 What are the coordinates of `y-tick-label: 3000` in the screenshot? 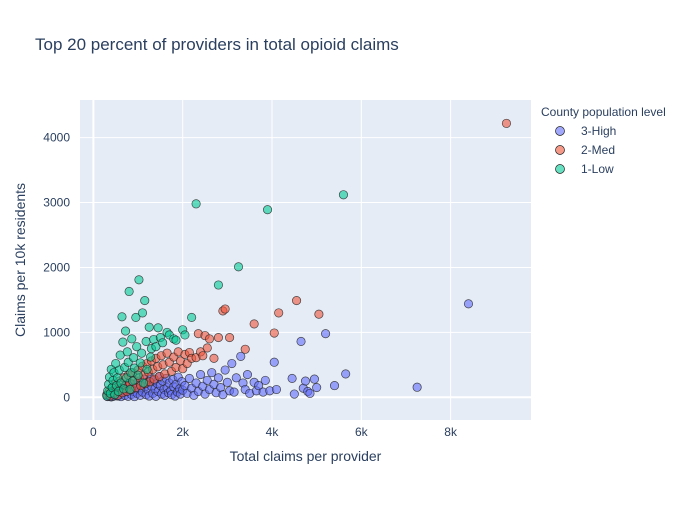 It's located at (56, 203).